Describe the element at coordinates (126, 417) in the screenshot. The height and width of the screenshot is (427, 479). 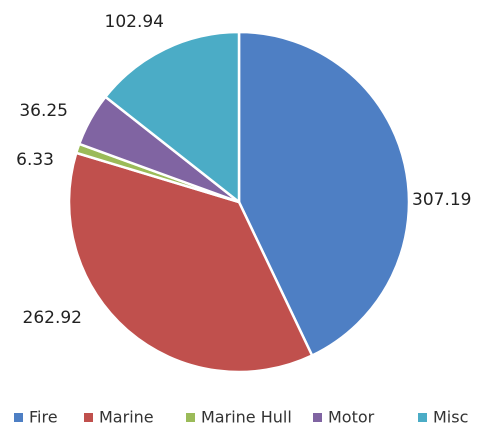
I see `legend-label: Marine` at that location.